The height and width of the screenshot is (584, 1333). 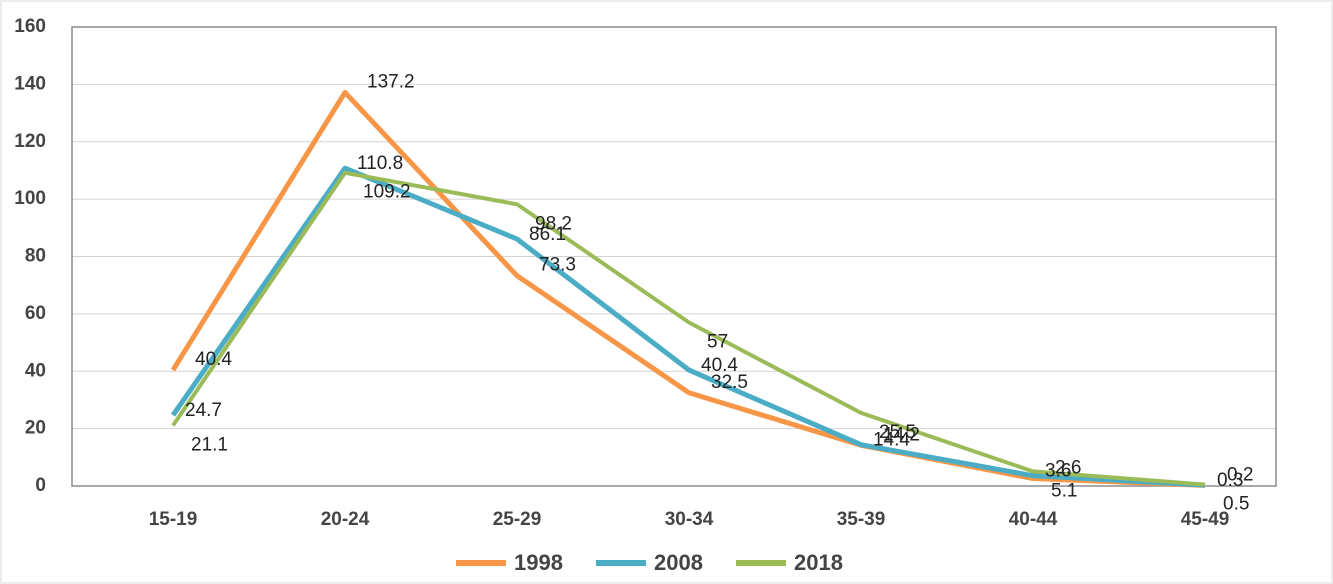 What do you see at coordinates (1230, 480) in the screenshot?
I see `data-label: 0.3` at bounding box center [1230, 480].